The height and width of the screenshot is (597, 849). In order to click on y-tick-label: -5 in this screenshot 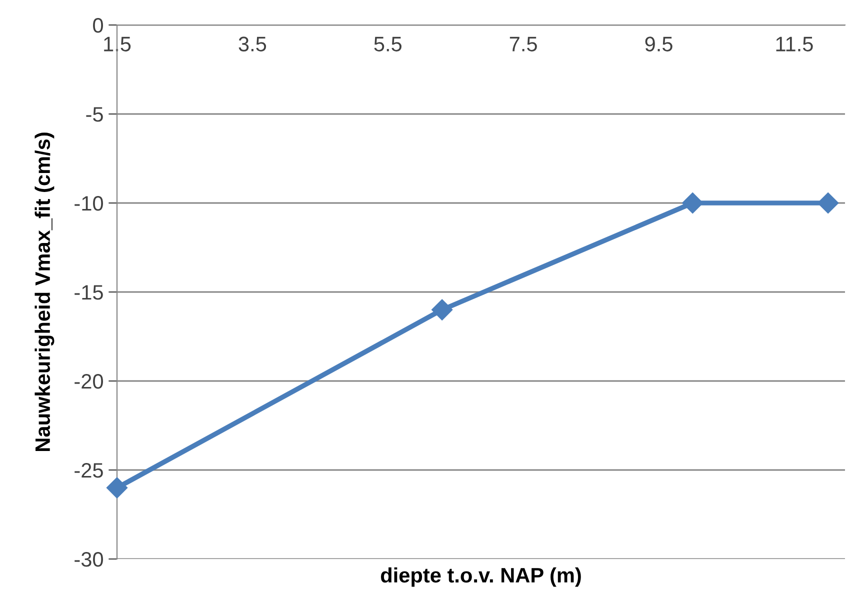, I will do `click(94, 114)`.